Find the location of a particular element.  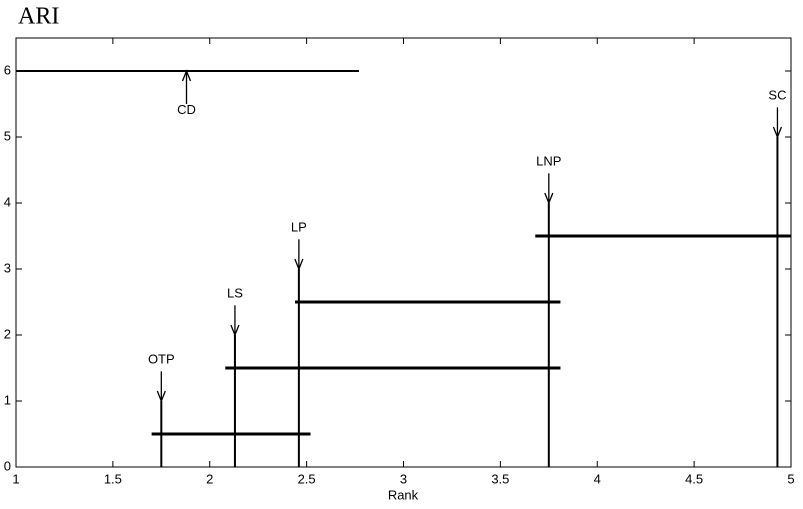

x-tick-label: 2 is located at coordinates (209, 478).